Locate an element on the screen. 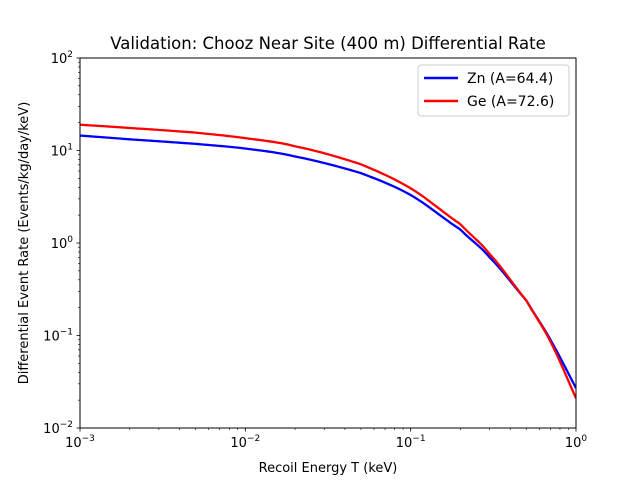 This screenshot has width=640, height=484. x-tick-label: 10⁻¹ is located at coordinates (411, 442).